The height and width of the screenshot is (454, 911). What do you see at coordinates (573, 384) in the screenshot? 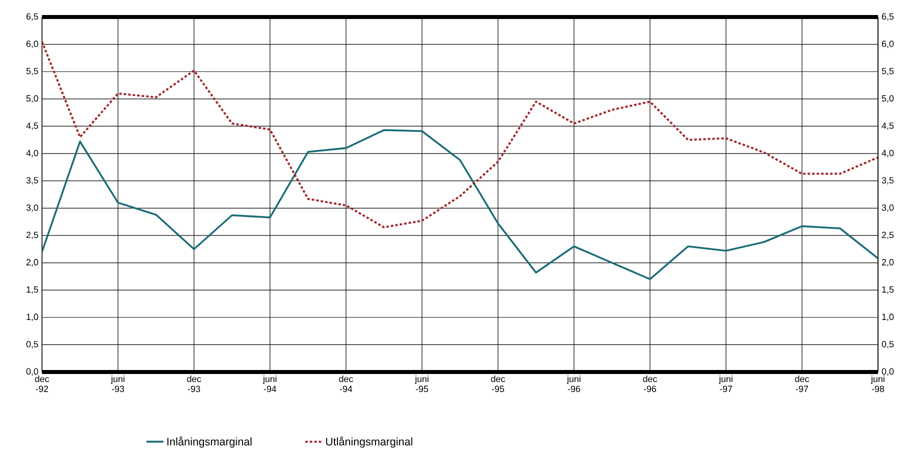
I see `x-tick-label: juni -96` at bounding box center [573, 384].